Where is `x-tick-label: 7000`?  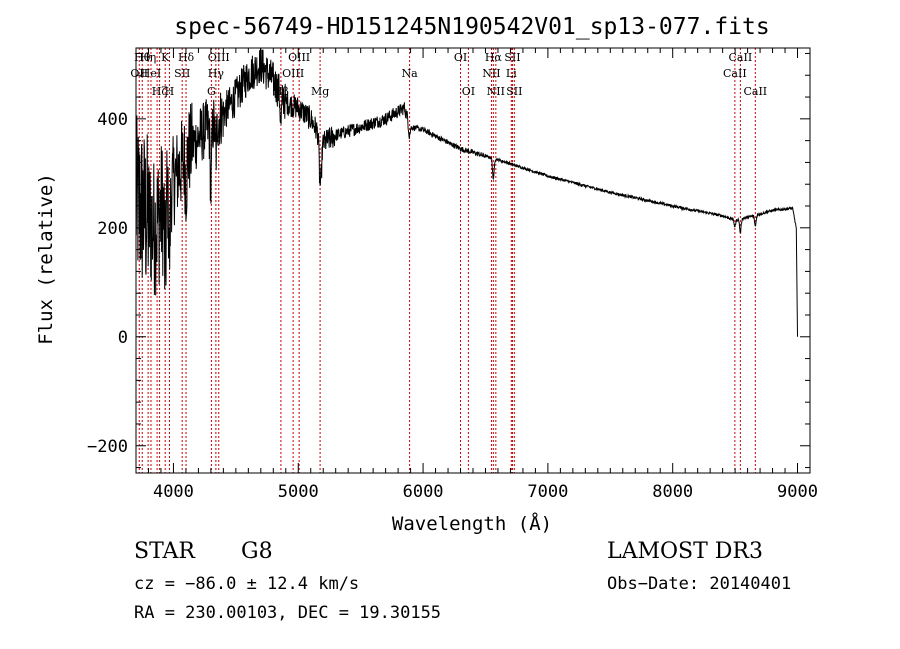 x-tick-label: 7000 is located at coordinates (547, 492).